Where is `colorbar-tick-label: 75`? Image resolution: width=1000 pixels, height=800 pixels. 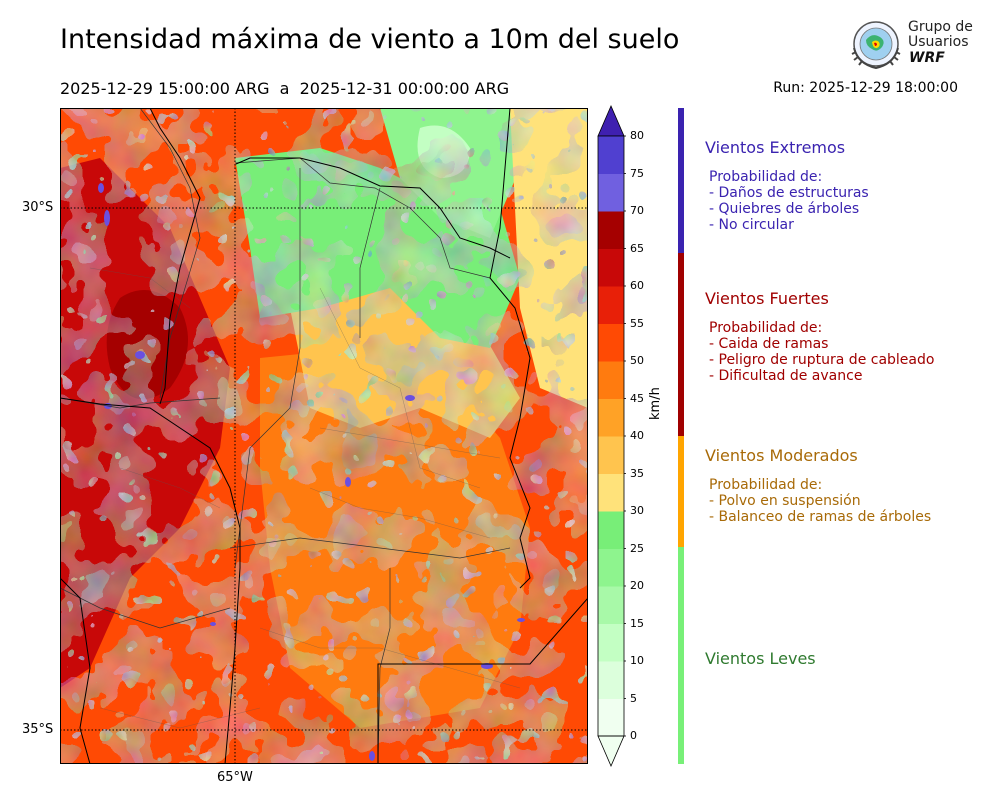 colorbar-tick-label: 75 is located at coordinates (637, 173).